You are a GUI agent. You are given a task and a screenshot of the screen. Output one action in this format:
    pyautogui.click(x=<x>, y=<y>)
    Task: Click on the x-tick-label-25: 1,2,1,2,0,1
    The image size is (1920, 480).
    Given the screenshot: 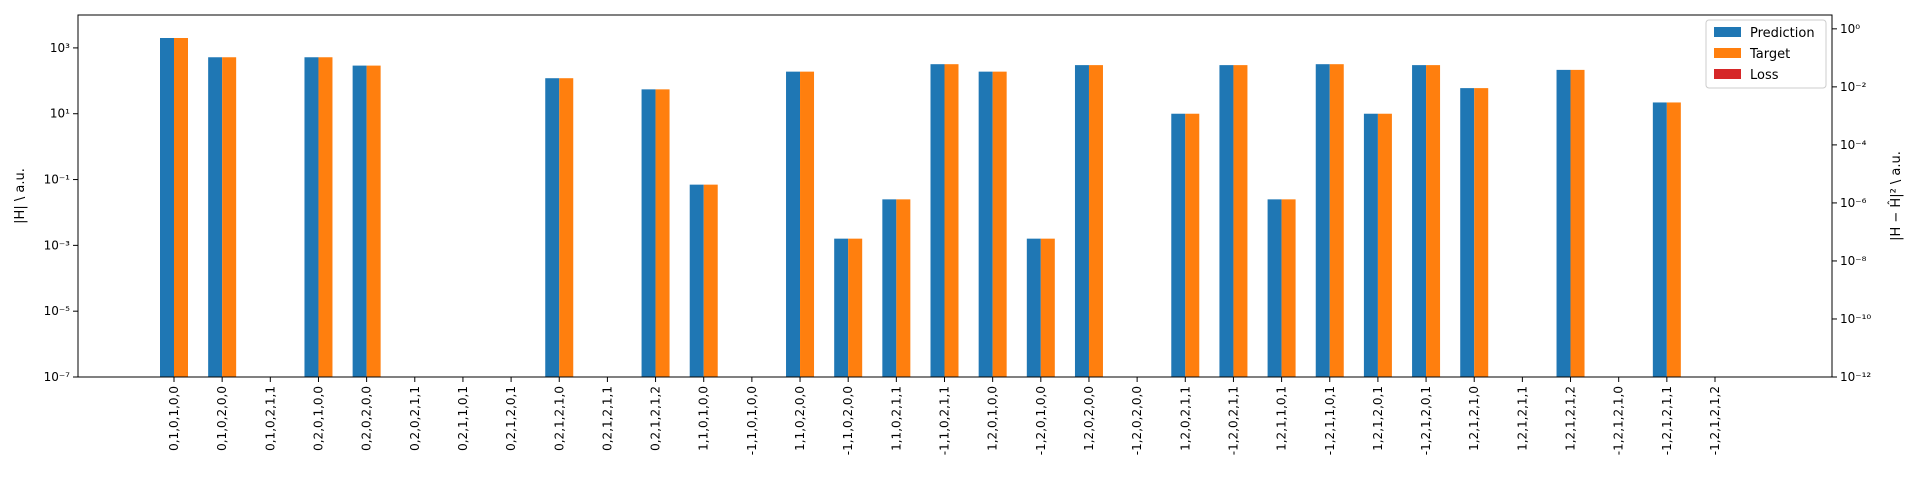 What is the action you would take?
    pyautogui.click(x=1378, y=418)
    